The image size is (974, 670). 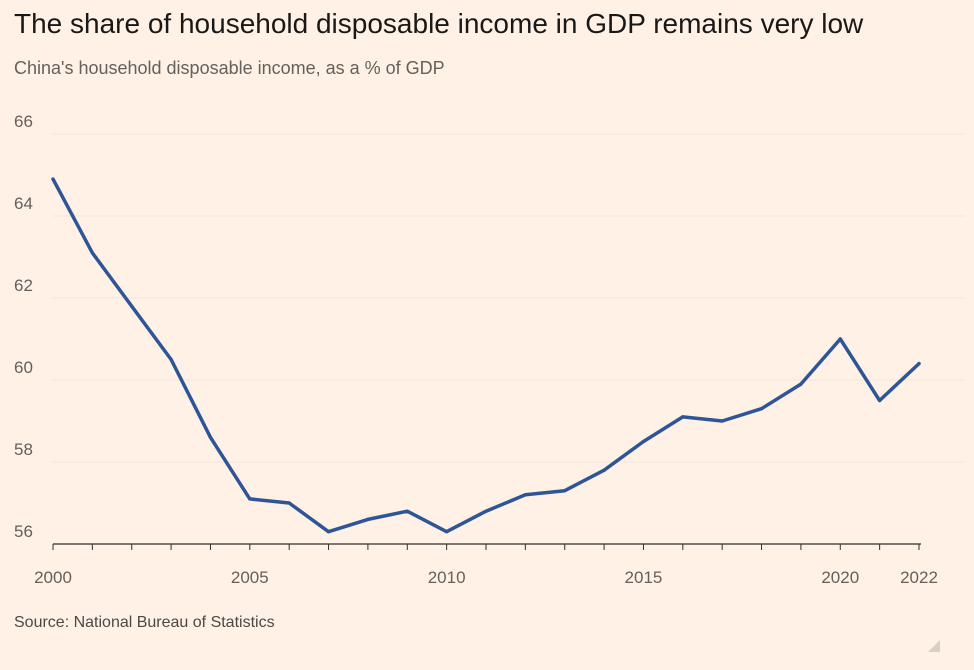 I want to click on y-tick-label: 60, so click(x=23, y=367).